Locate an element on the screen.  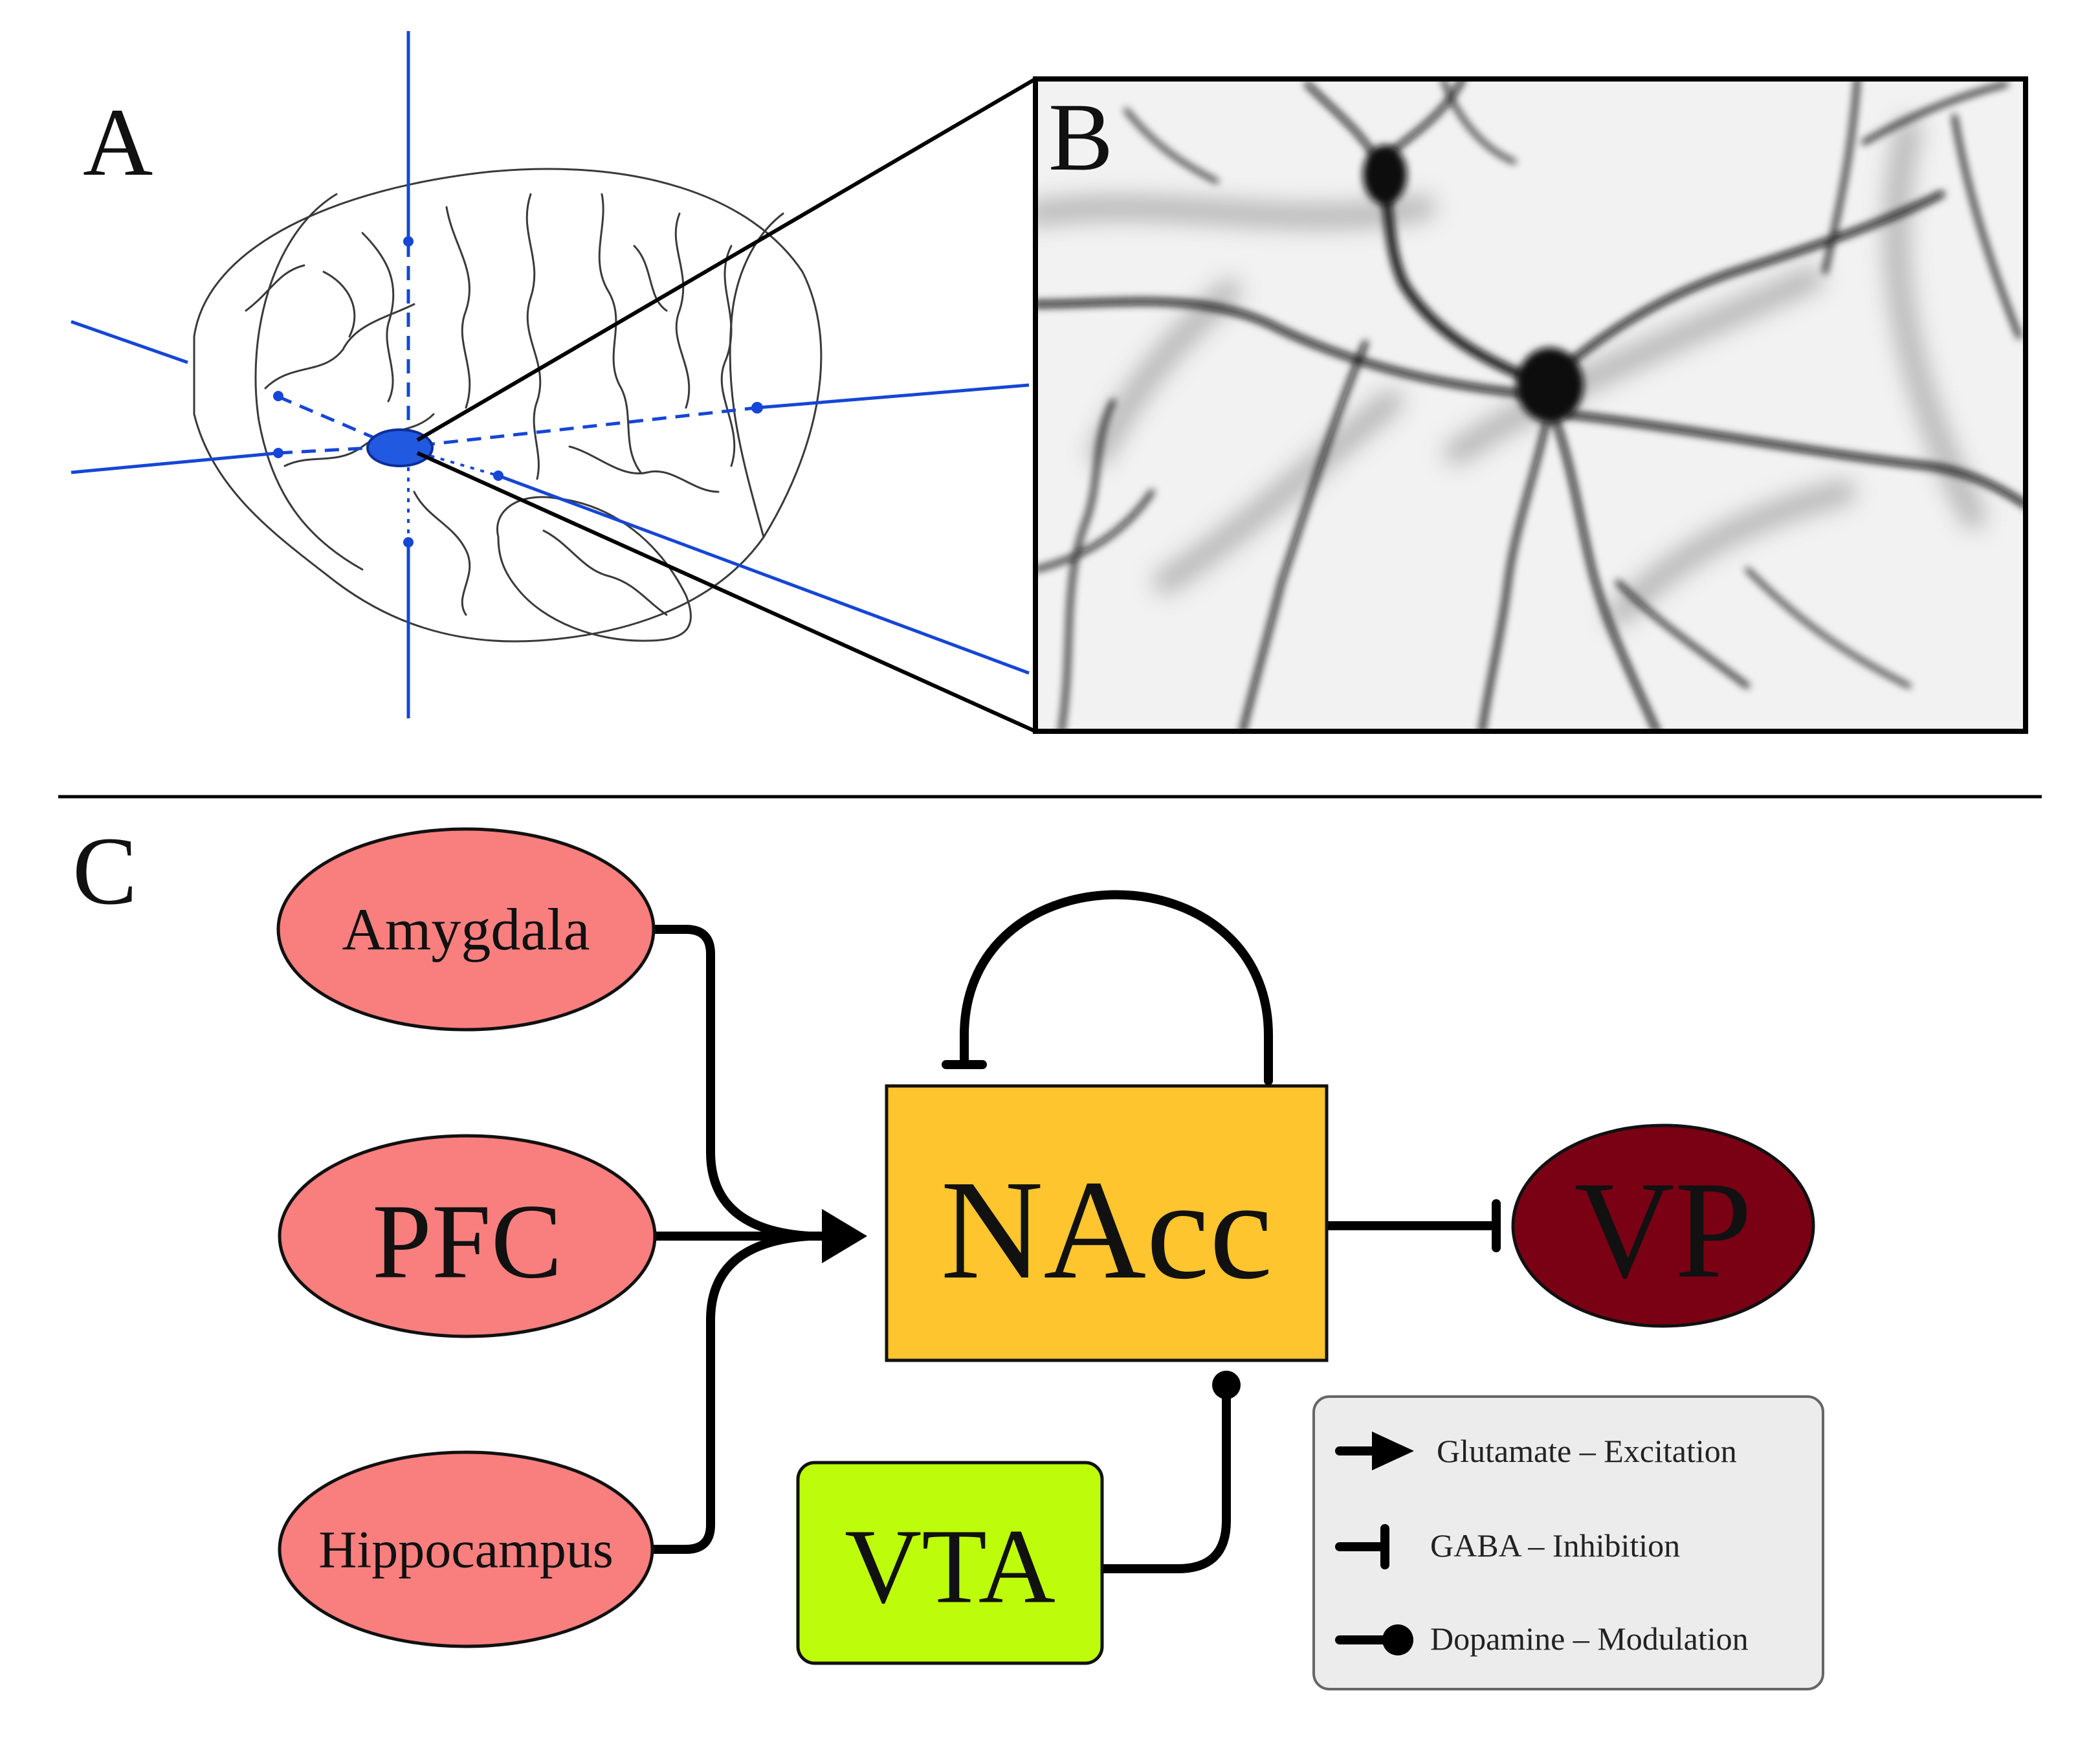
vta-label: VTA is located at coordinates (950, 1566).